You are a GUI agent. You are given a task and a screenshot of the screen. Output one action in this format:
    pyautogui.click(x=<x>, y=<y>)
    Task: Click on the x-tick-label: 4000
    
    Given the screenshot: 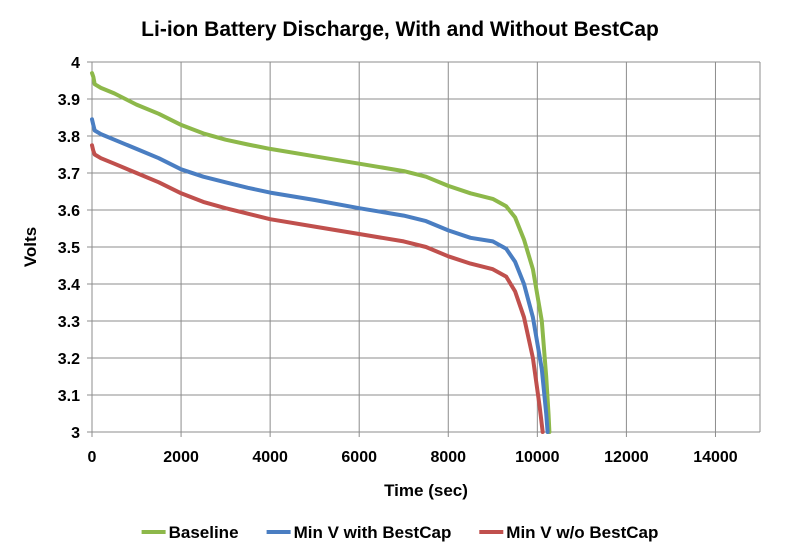 What is the action you would take?
    pyautogui.click(x=270, y=457)
    